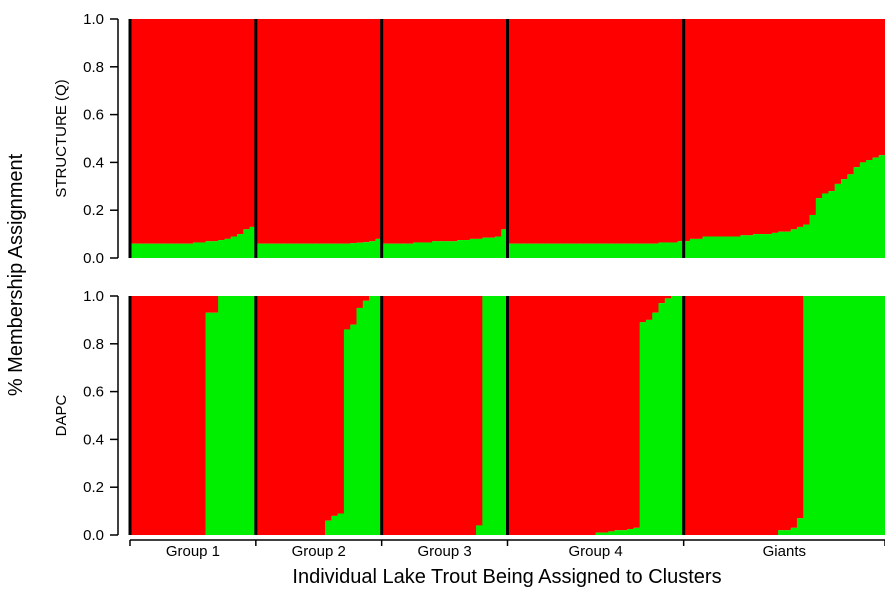 The image size is (885, 590). Describe the element at coordinates (16, 274) in the screenshot. I see `y-axis-title: % Membership Assignment` at that location.